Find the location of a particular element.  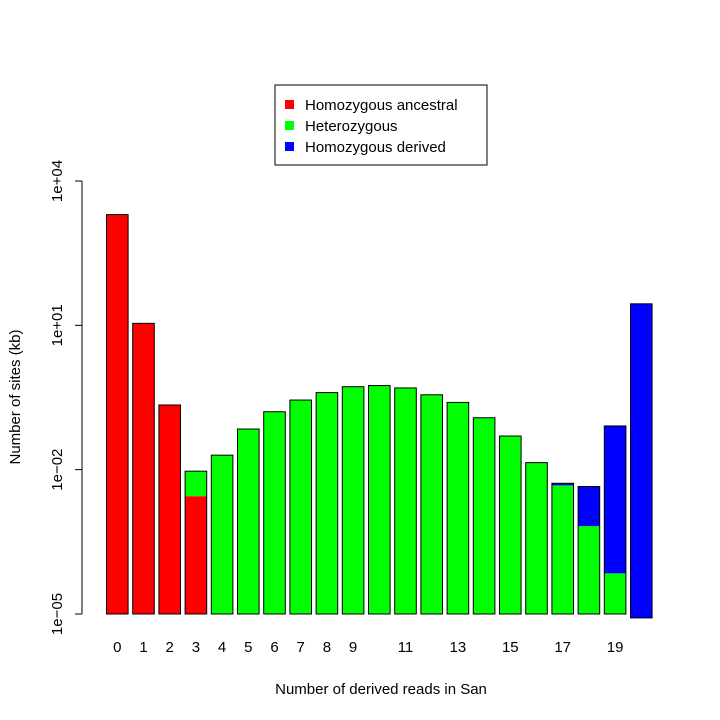

legend-box is located at coordinates (381, 125).